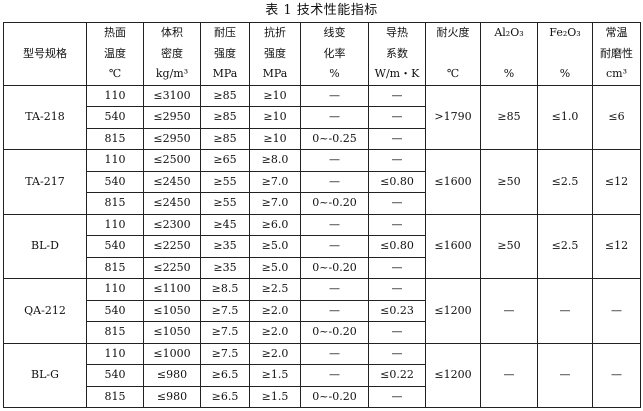 Image resolution: width=643 pixels, height=411 pixels. I want to click on cell-fe2o3: ≤2.5, so click(565, 246).